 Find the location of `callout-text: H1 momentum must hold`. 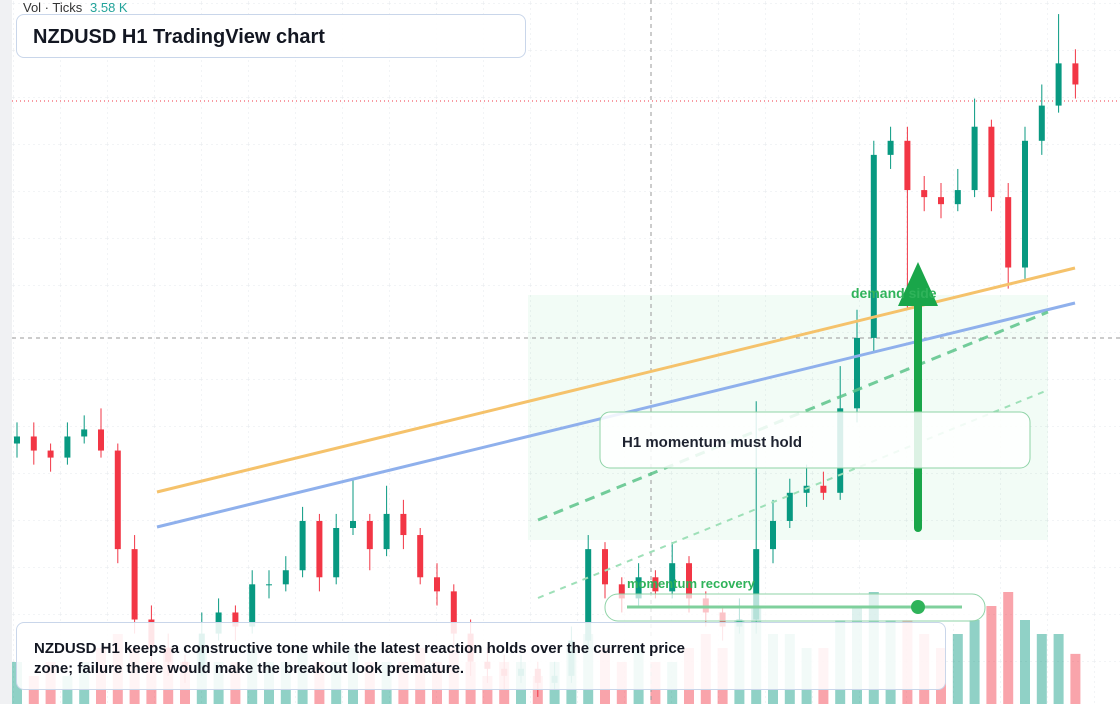

callout-text: H1 momentum must hold is located at coordinates (712, 442).